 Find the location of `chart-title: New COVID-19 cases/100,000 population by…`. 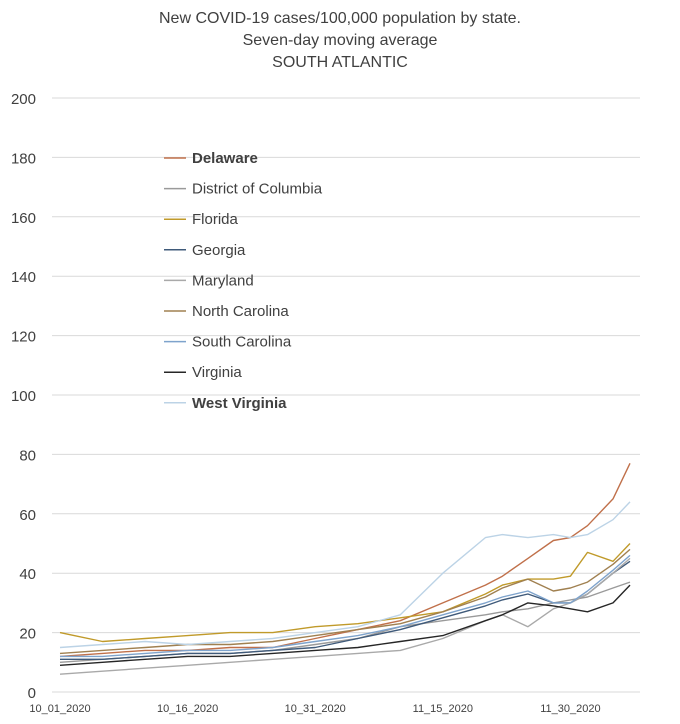

chart-title: New COVID-19 cases/100,000 population by… is located at coordinates (340, 18).